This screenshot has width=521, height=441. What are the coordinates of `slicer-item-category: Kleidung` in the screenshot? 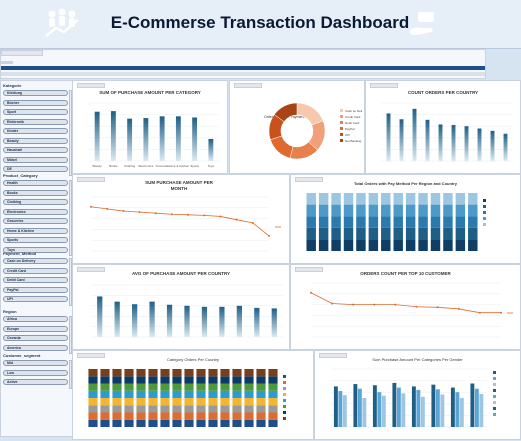 It's located at (35, 93).